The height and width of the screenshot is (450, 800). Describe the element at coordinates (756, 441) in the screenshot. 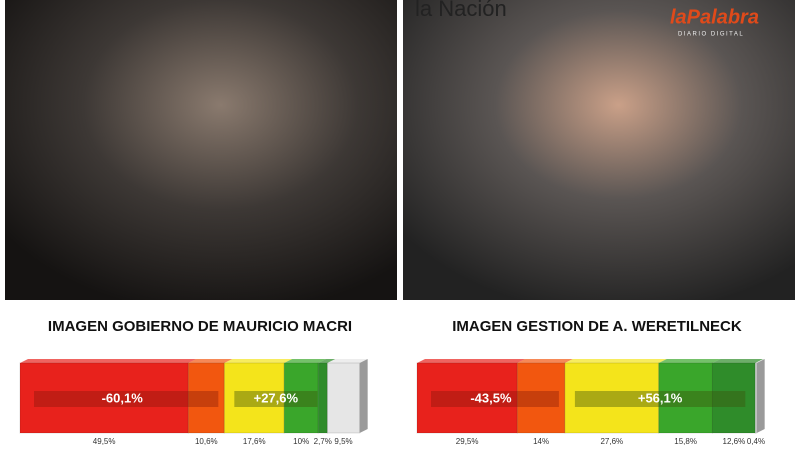

I see `value-label: 0,4%` at that location.